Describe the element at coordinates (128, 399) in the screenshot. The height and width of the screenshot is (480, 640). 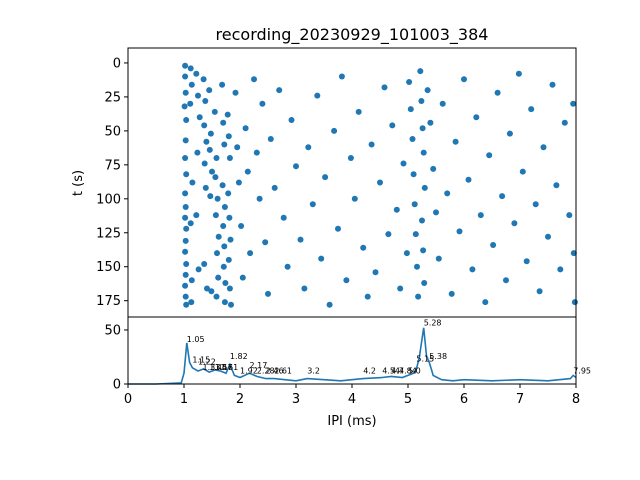
I see `ipi-x-tick-label: 0` at that location.